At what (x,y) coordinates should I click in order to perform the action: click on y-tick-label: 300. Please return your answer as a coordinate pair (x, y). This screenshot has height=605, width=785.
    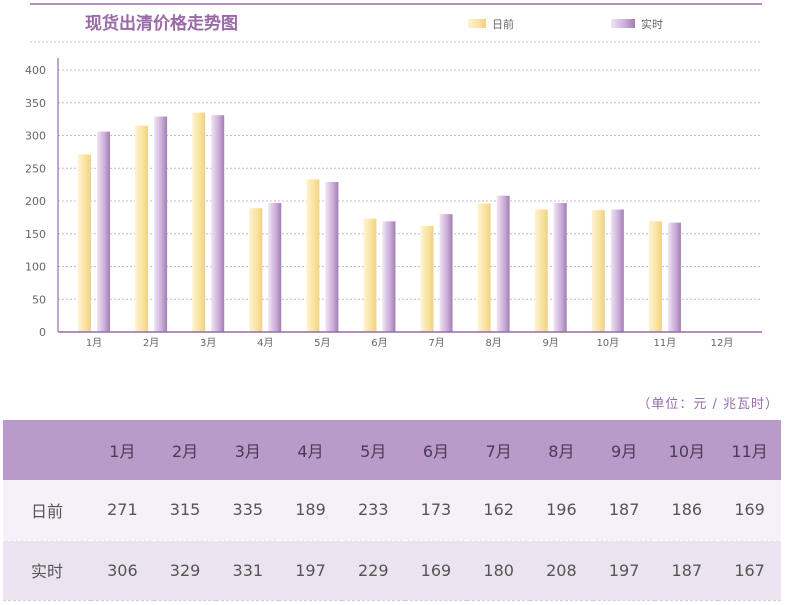
    Looking at the image, I should click on (35, 136).